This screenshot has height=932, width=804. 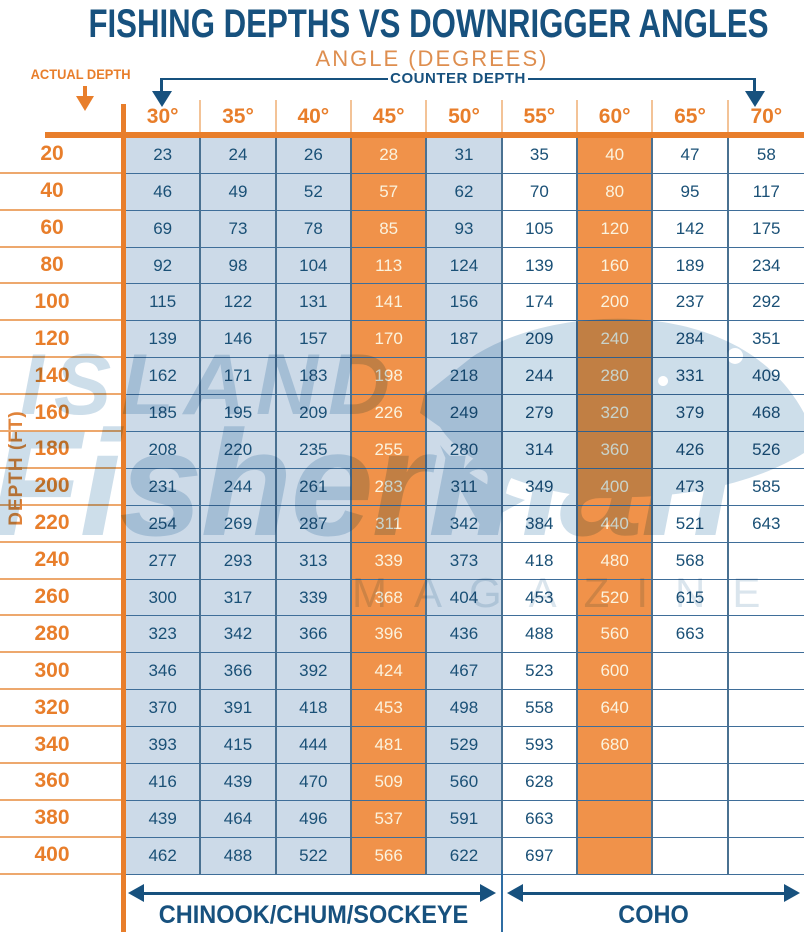 What do you see at coordinates (63, 635) in the screenshot?
I see `row-label-depth: 280` at bounding box center [63, 635].